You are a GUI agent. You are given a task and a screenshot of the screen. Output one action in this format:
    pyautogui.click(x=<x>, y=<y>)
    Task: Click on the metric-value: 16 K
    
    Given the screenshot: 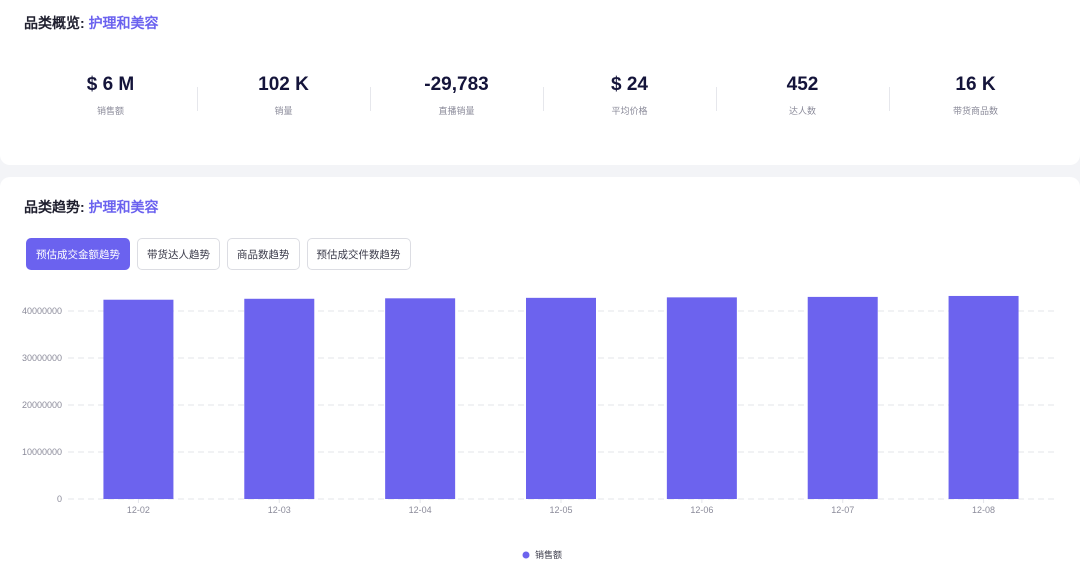 What is the action you would take?
    pyautogui.click(x=975, y=84)
    